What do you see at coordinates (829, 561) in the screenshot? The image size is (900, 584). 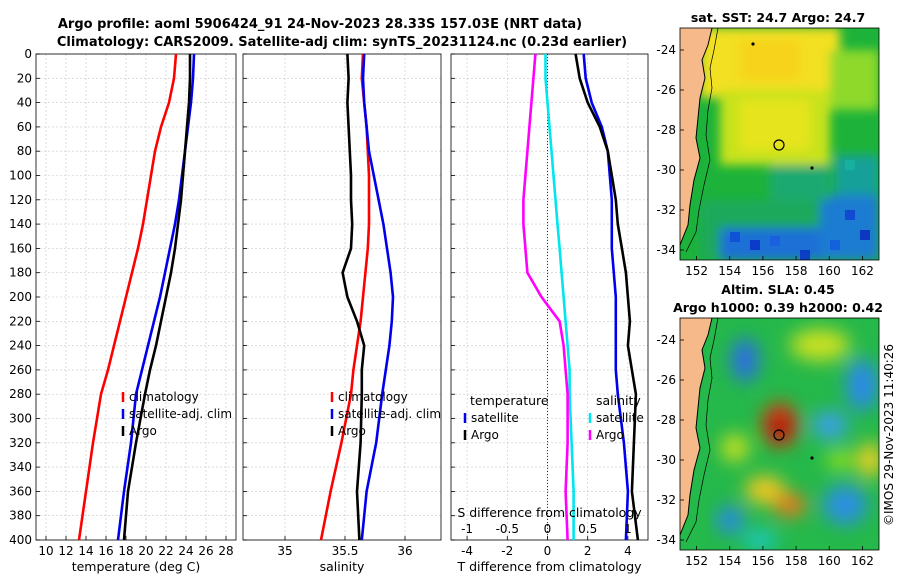 I see `sla-map-xtick-label: 160` at bounding box center [829, 561].